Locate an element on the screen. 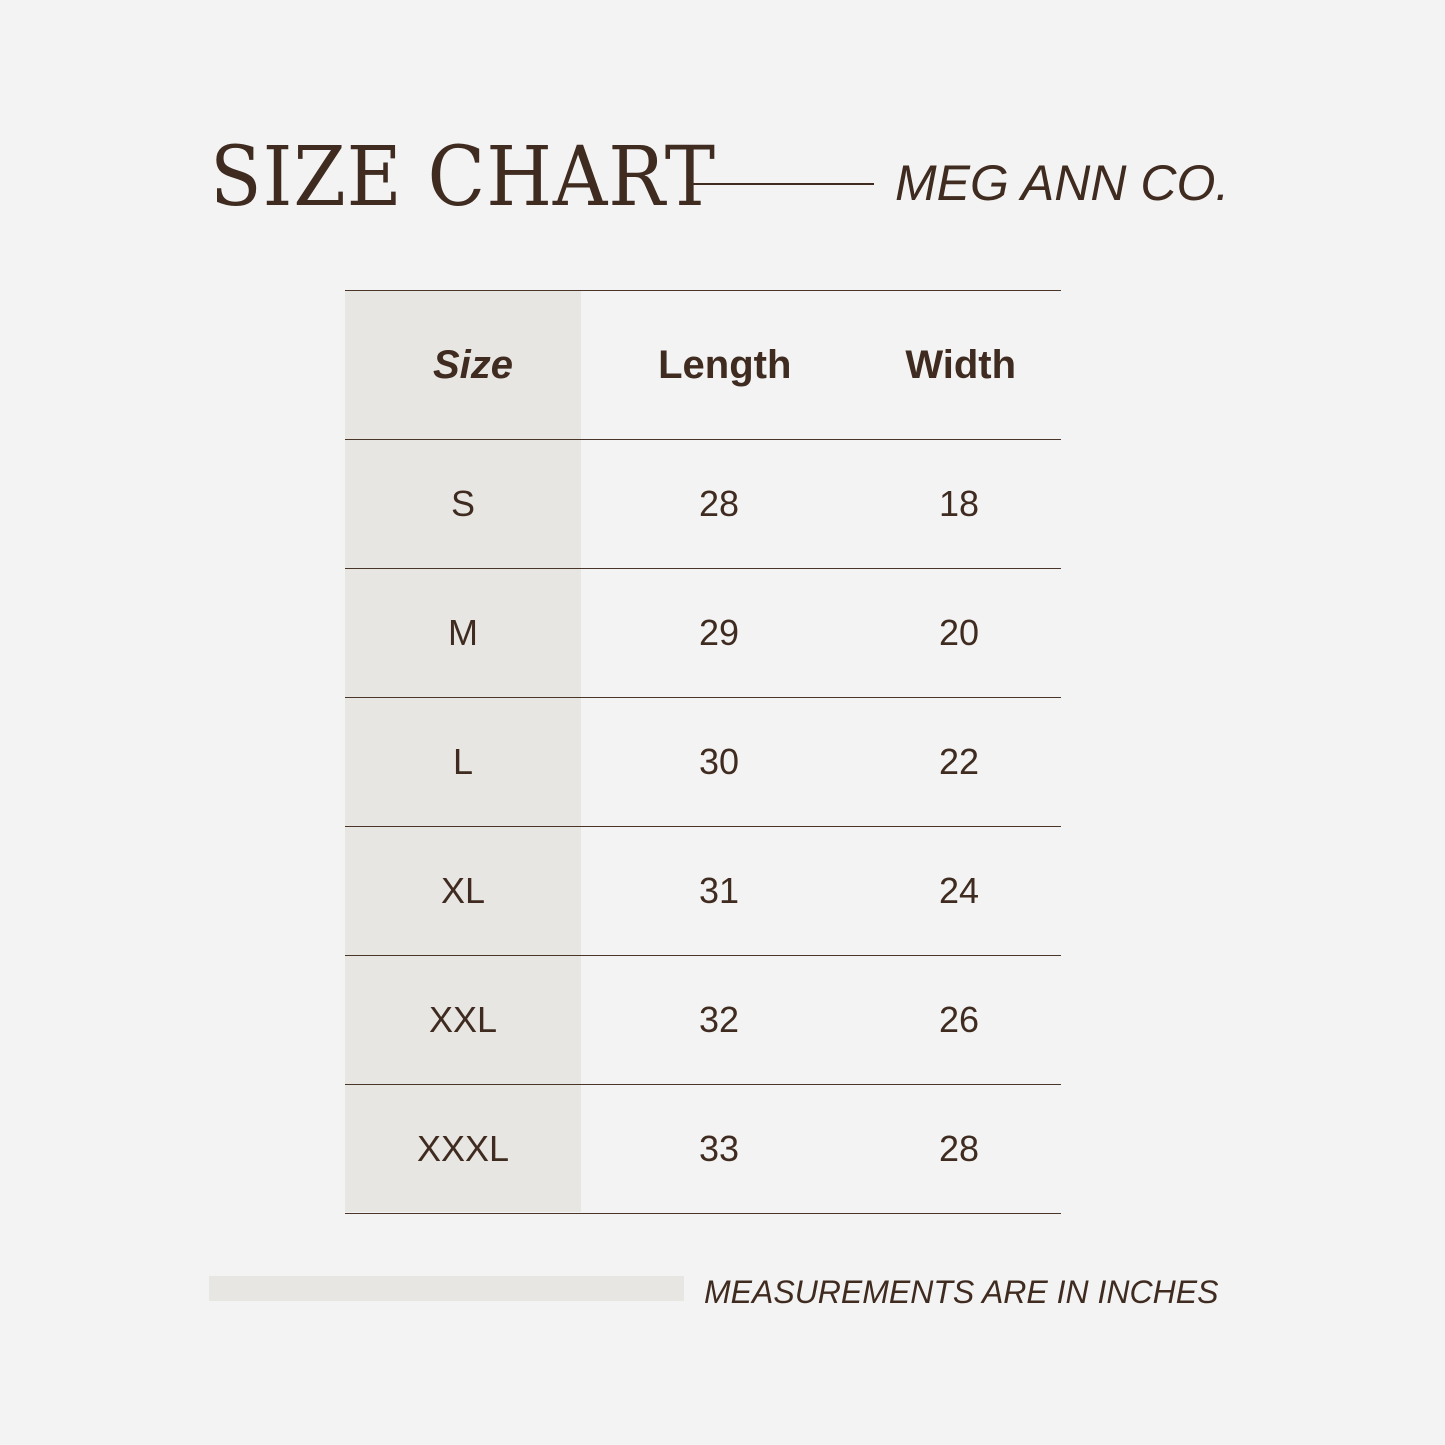  table-row: XXL 32 26 is located at coordinates (703, 1019).